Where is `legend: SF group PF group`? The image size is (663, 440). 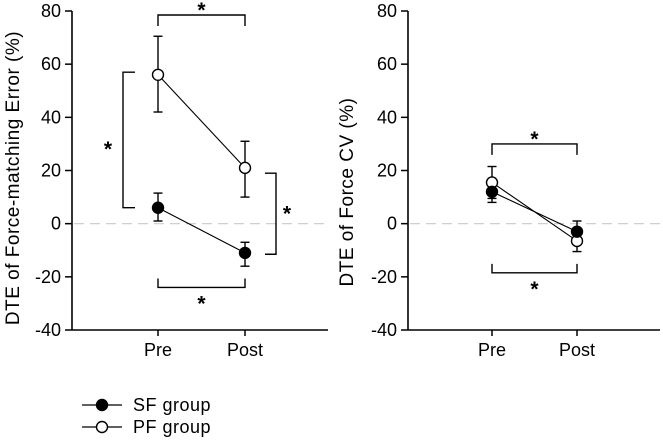 legend: SF group PF group is located at coordinates (146, 416).